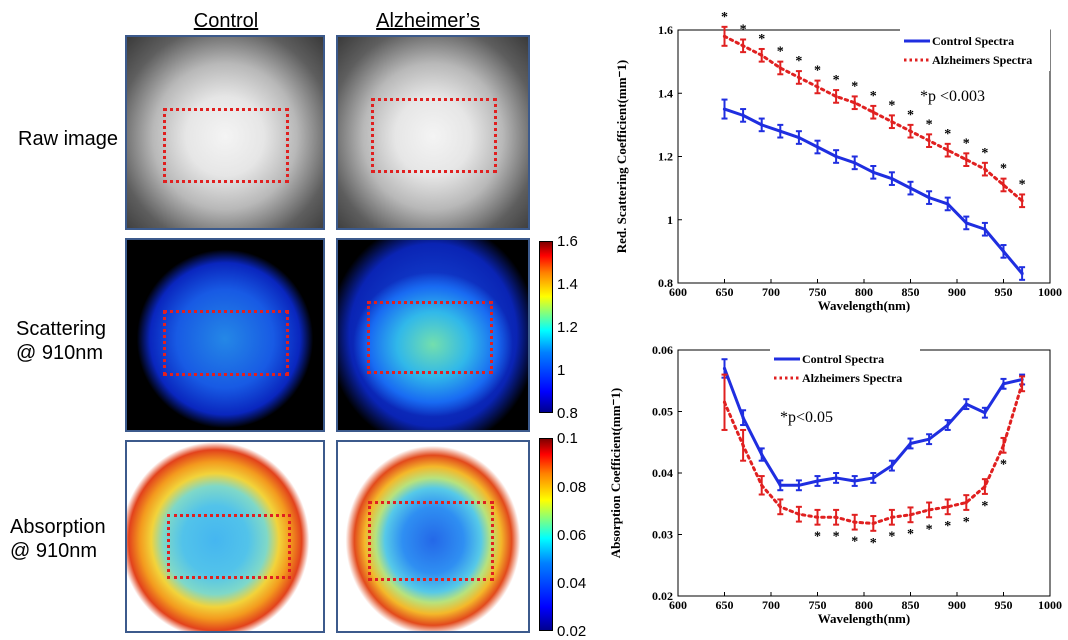 The width and height of the screenshot is (1068, 640). I want to click on row-label-scattering: Scattering @ 910nm, so click(61, 341).